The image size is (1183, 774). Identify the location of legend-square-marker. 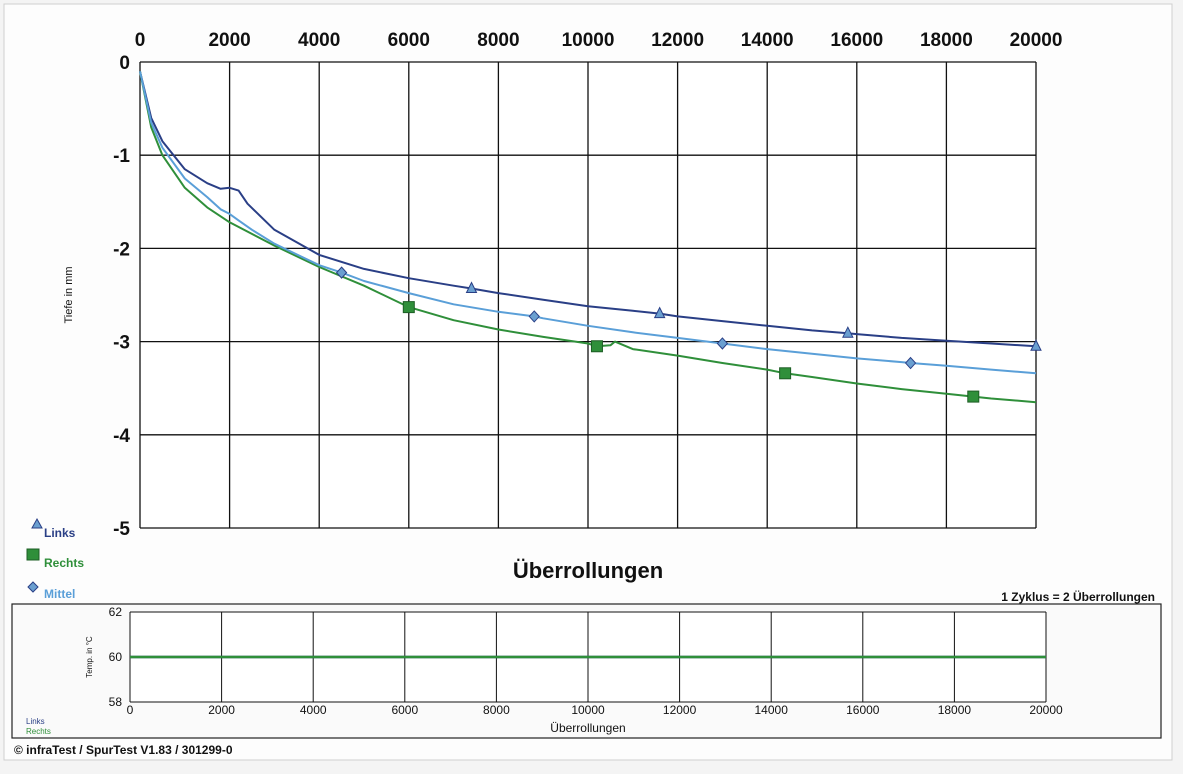
(33, 554).